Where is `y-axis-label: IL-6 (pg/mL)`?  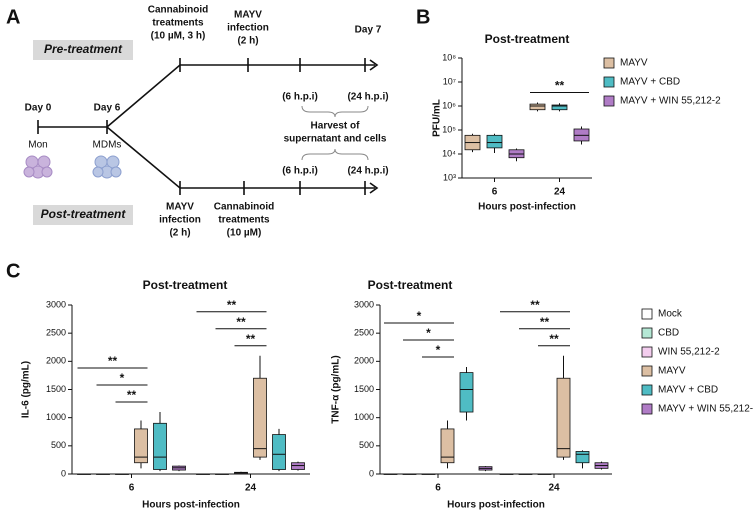 y-axis-label: IL-6 (pg/mL) is located at coordinates (26, 389).